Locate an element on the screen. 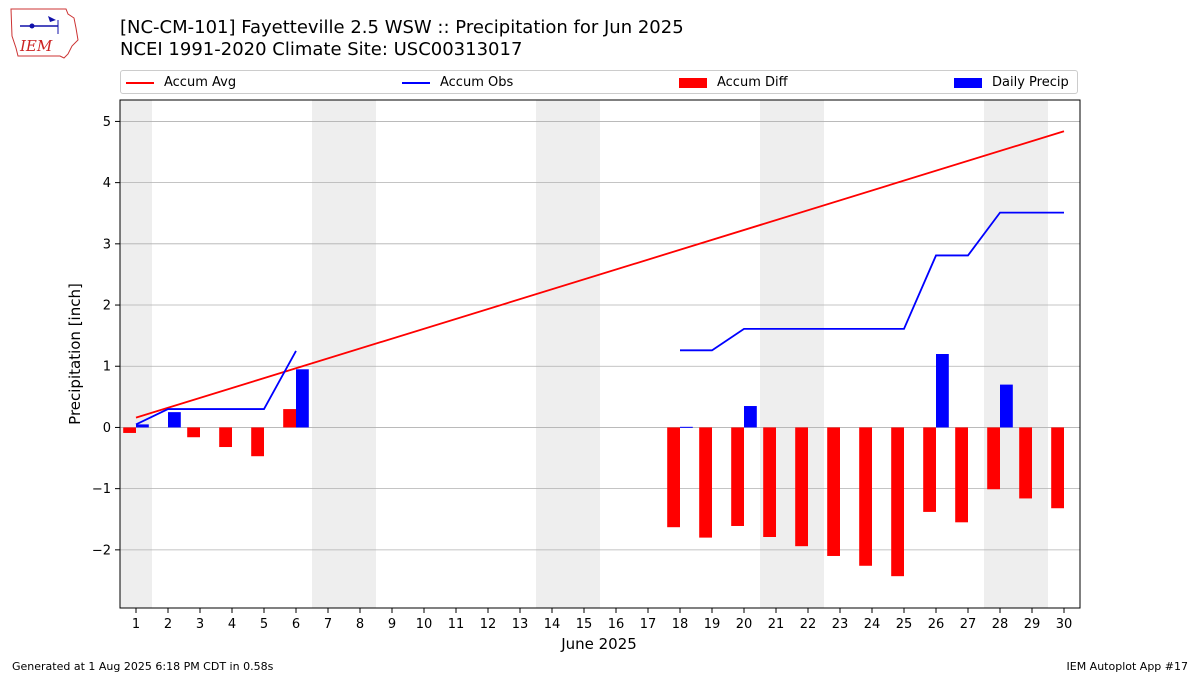  x-tick-label: 14 is located at coordinates (552, 624).